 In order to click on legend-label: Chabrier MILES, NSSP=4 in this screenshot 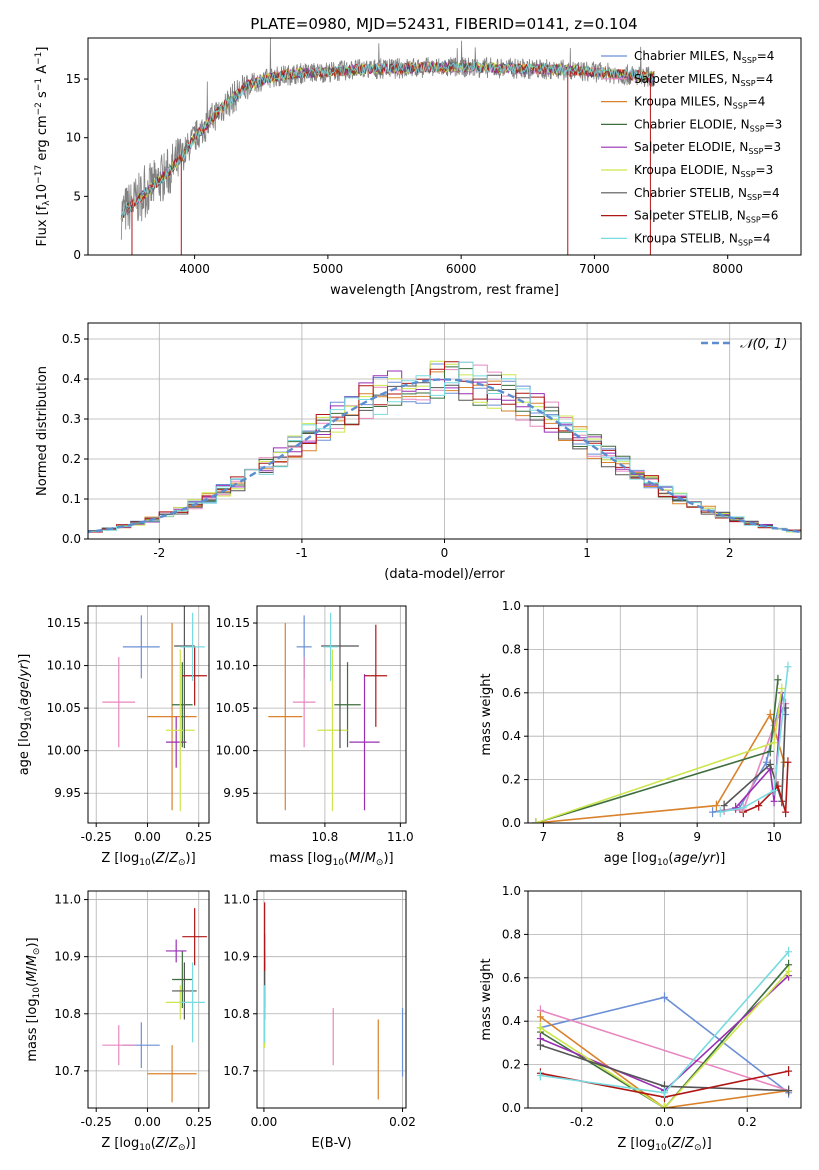, I will do `click(704, 57)`.